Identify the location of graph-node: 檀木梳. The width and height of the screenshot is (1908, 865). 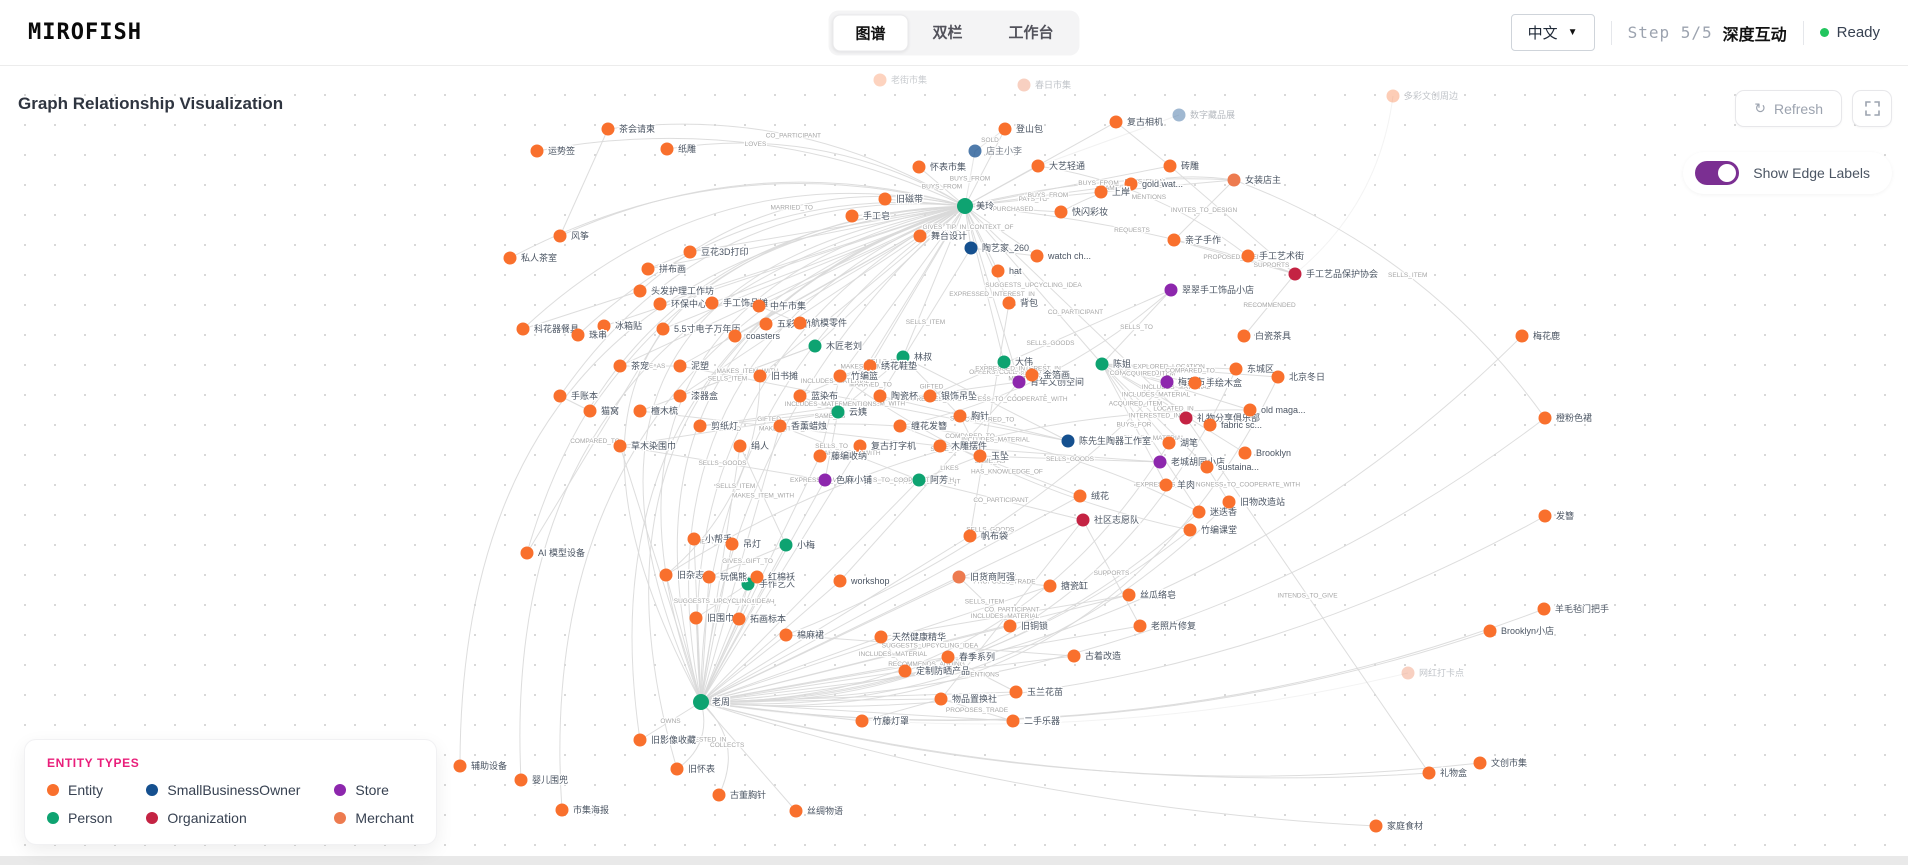
(656, 411).